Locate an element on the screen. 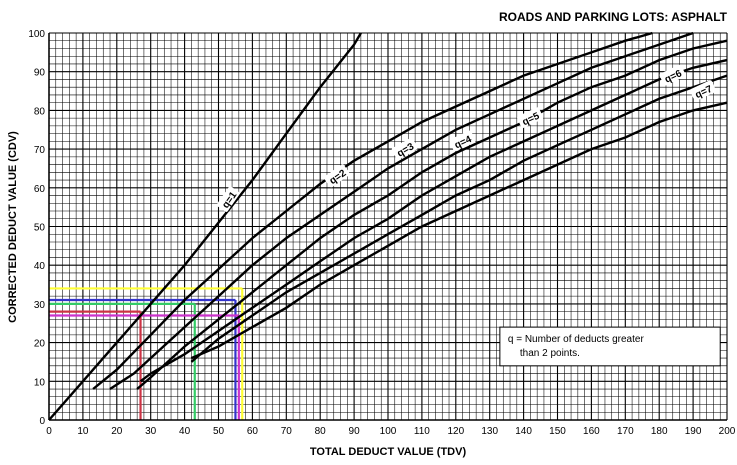 The width and height of the screenshot is (737, 465). y-tick-label: 90 is located at coordinates (40, 73).